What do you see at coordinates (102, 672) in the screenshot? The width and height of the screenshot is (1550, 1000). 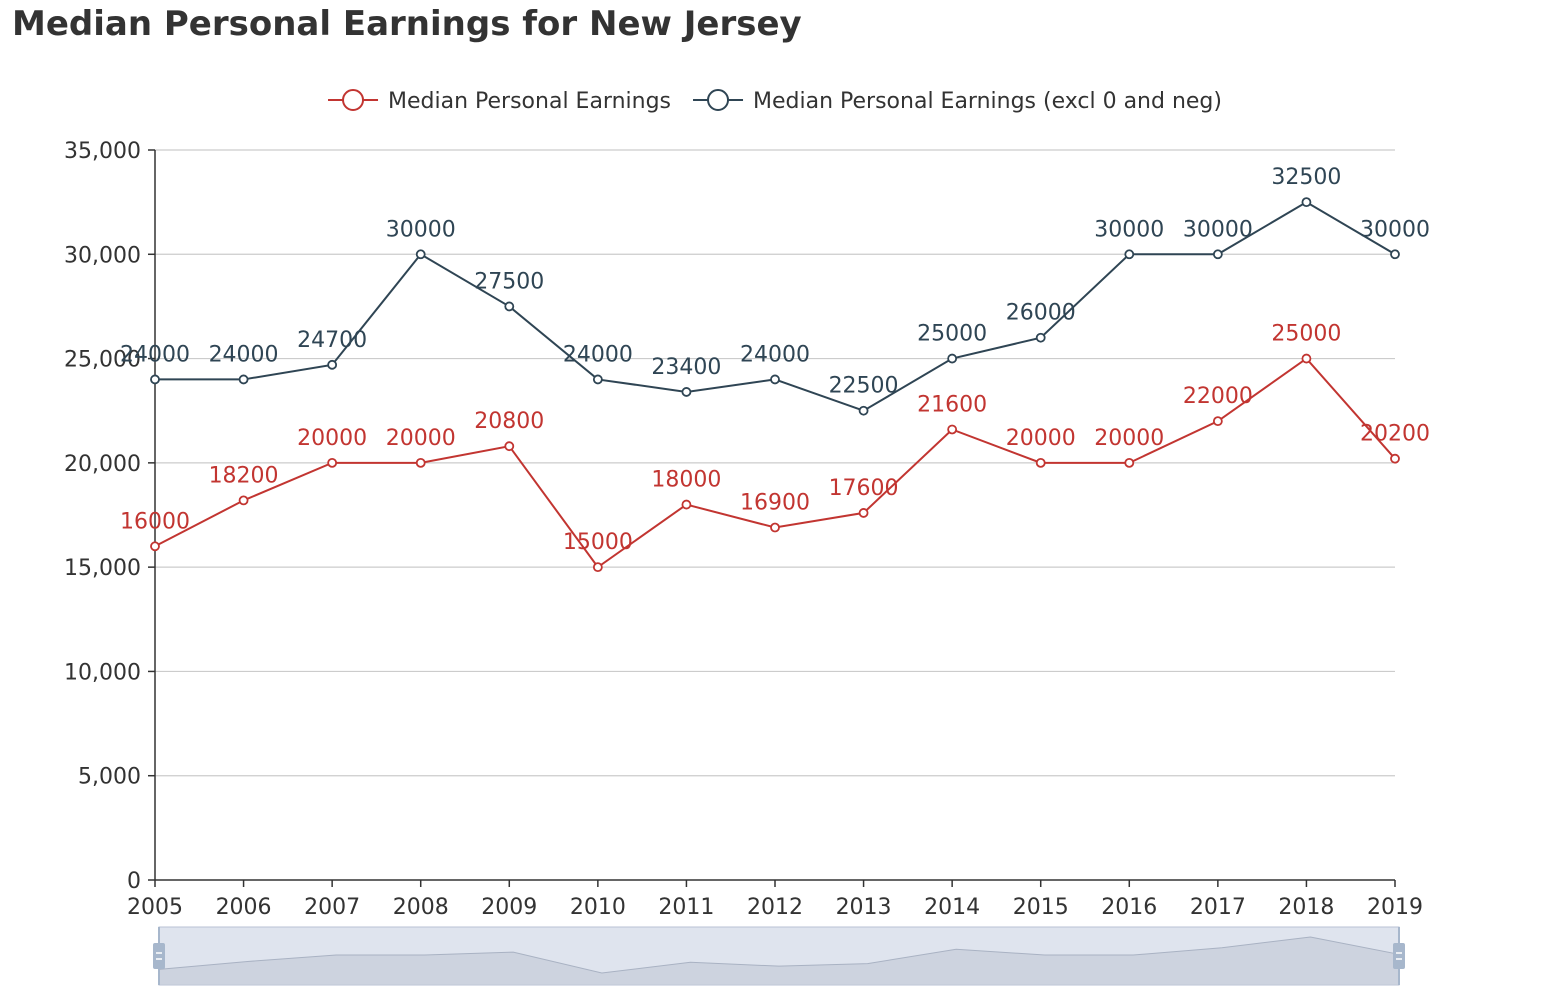 I see `y-tick-label: 10,000` at bounding box center [102, 672].